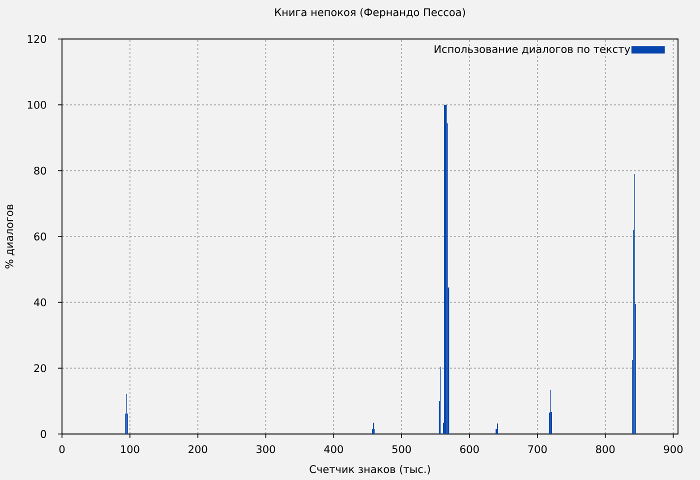  Describe the element at coordinates (532, 50) in the screenshot. I see `legend-label: Использование диалогов по тексту` at that location.